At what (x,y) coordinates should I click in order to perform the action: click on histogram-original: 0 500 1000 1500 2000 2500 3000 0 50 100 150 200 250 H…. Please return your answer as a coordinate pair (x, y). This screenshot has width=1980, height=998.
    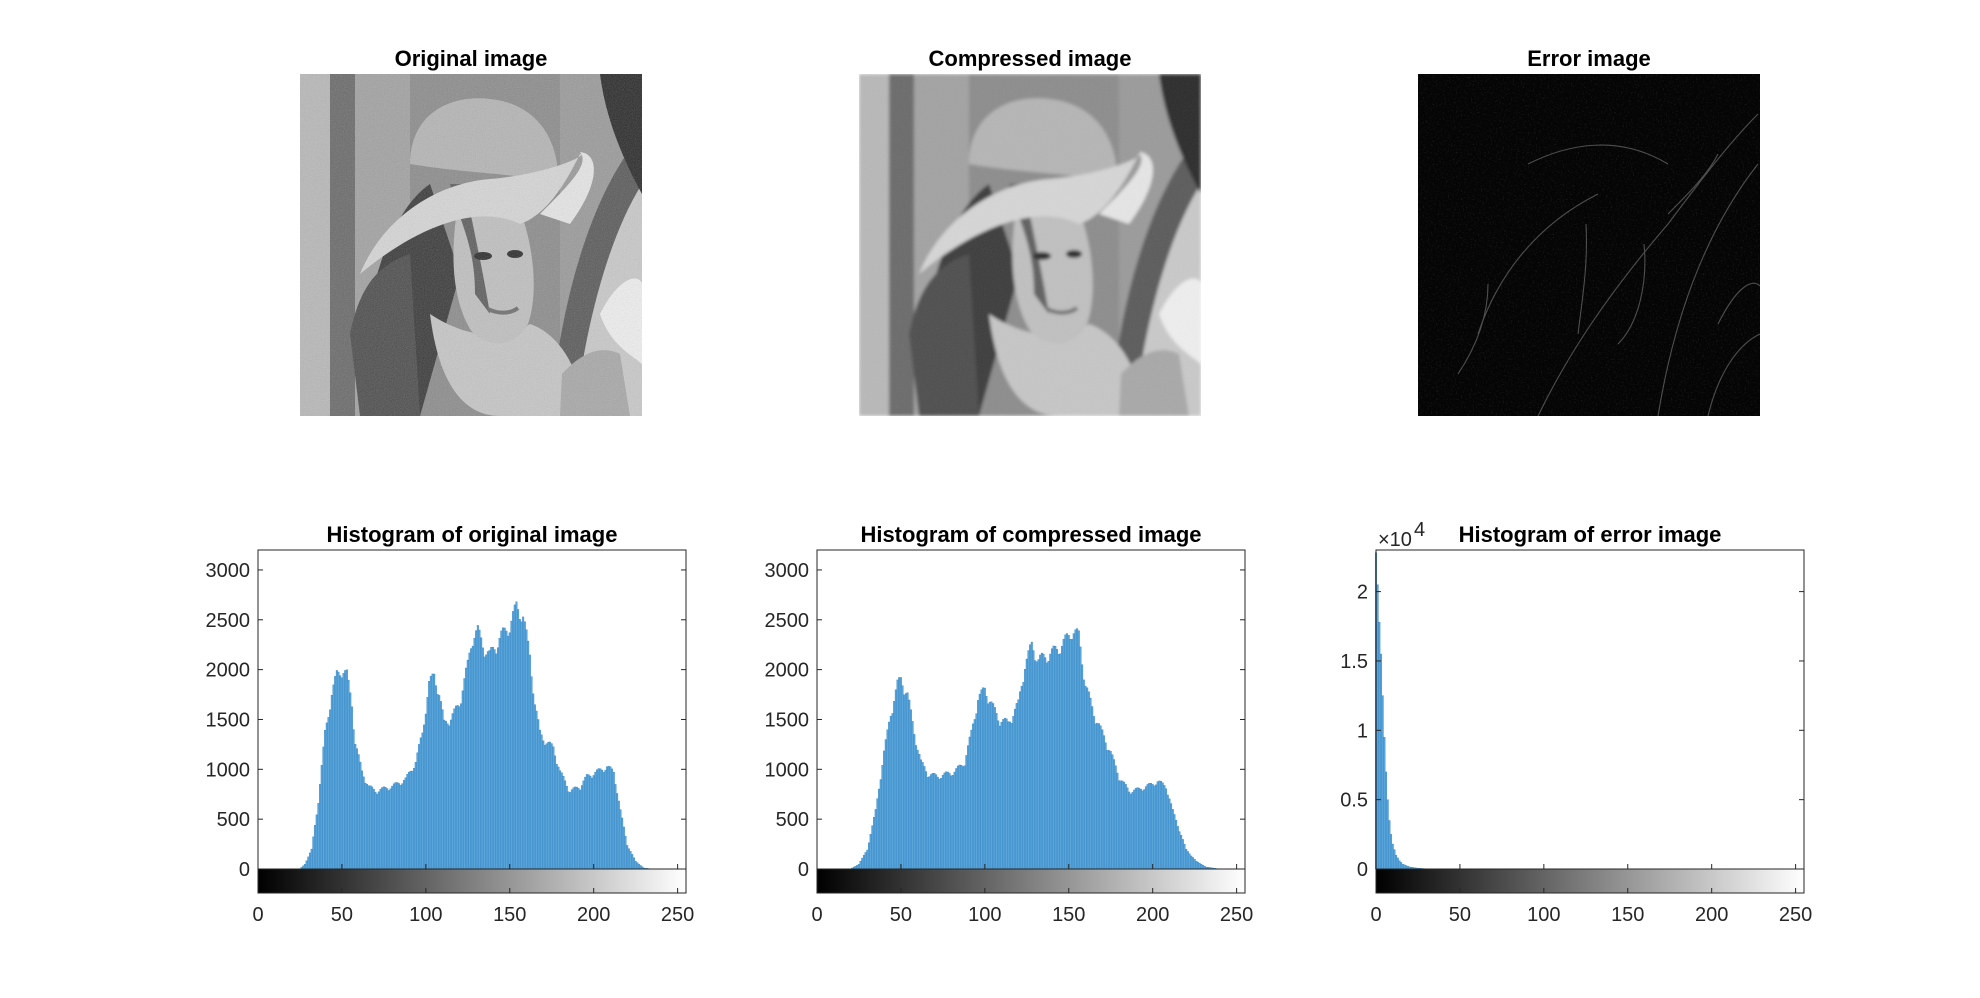
    Looking at the image, I should click on (450, 724).